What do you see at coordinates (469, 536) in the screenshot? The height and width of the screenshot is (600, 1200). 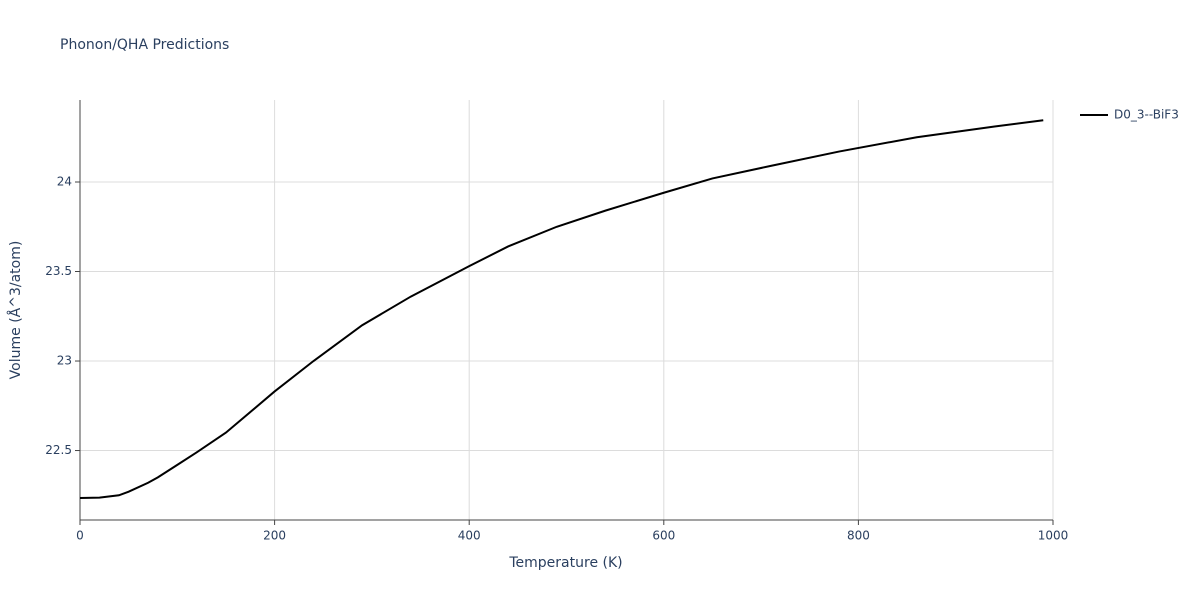 I see `x-tick-label: 400` at bounding box center [469, 536].